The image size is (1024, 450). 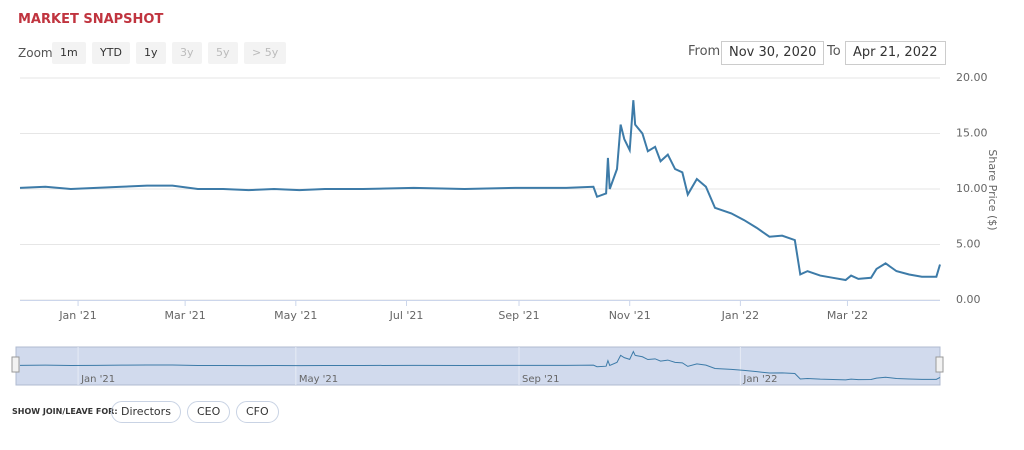 I want to click on zoom-button: > 5y, so click(x=265, y=53).